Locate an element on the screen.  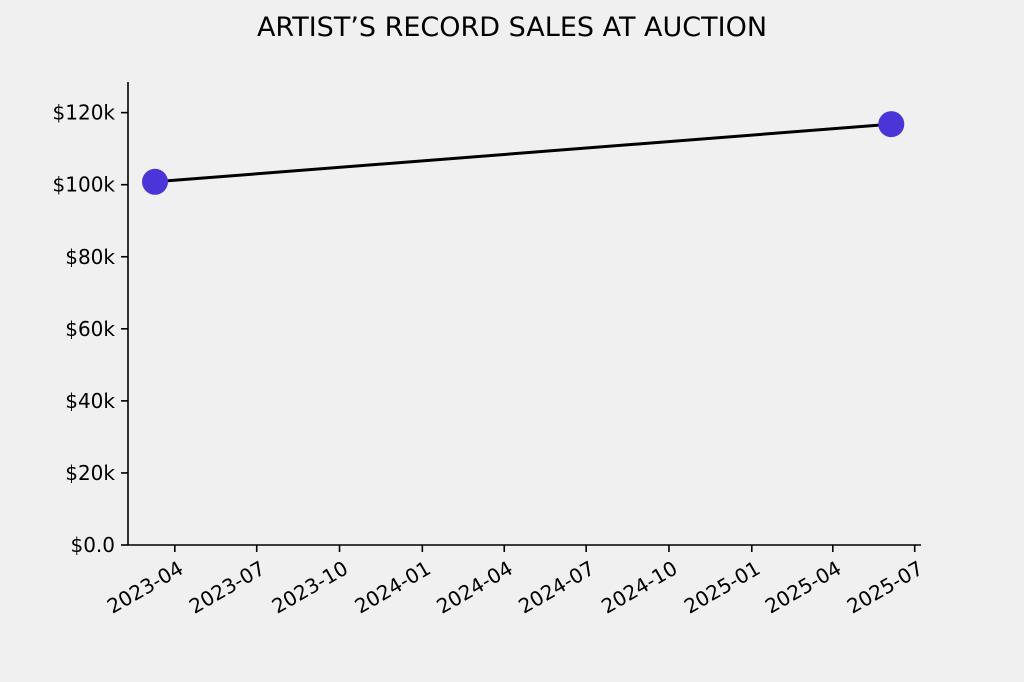
x-tick-label: 2025-04 is located at coordinates (803, 587).